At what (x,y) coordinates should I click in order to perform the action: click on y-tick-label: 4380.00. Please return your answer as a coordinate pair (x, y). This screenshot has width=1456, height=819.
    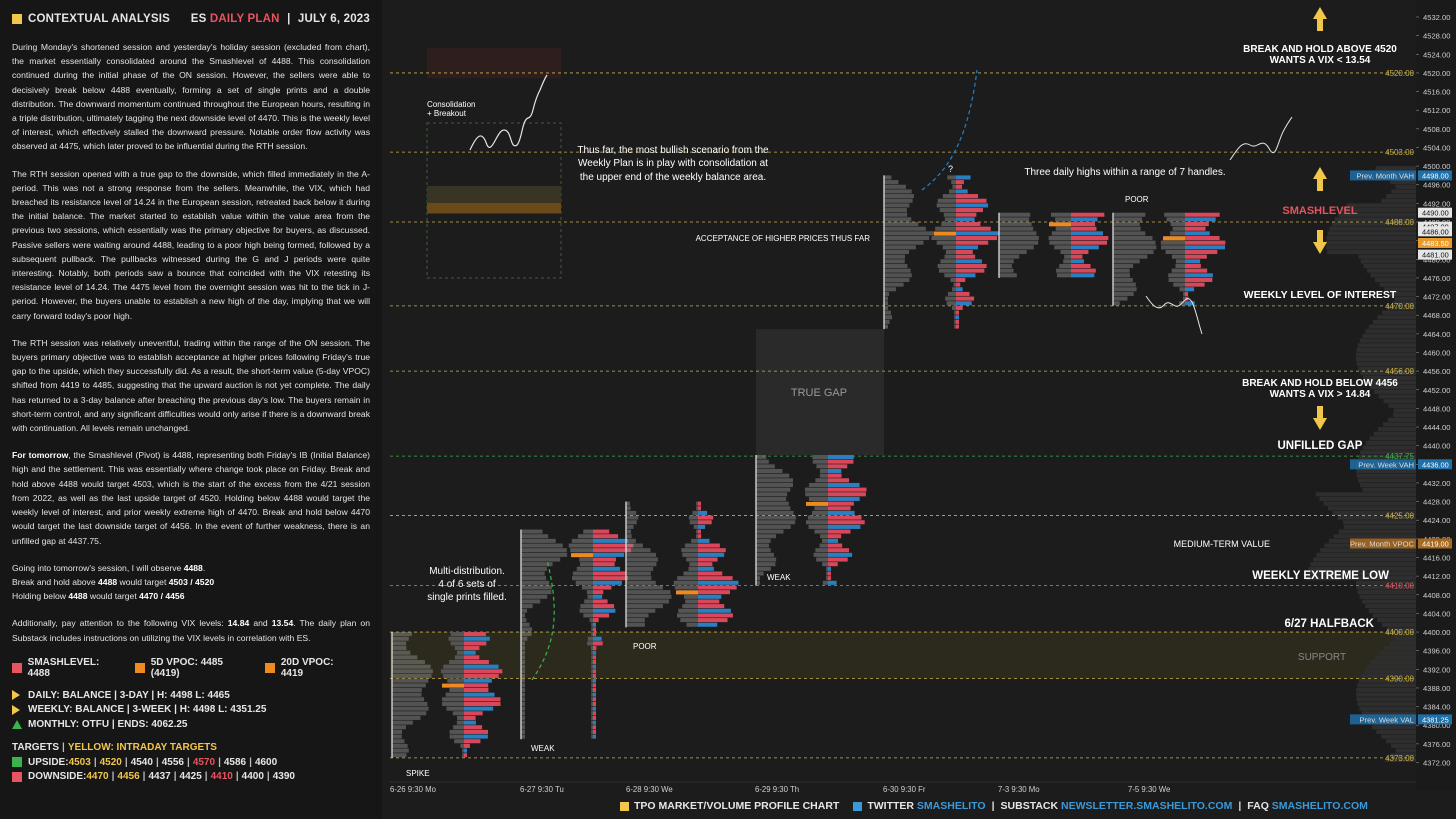
    Looking at the image, I should click on (1436, 725).